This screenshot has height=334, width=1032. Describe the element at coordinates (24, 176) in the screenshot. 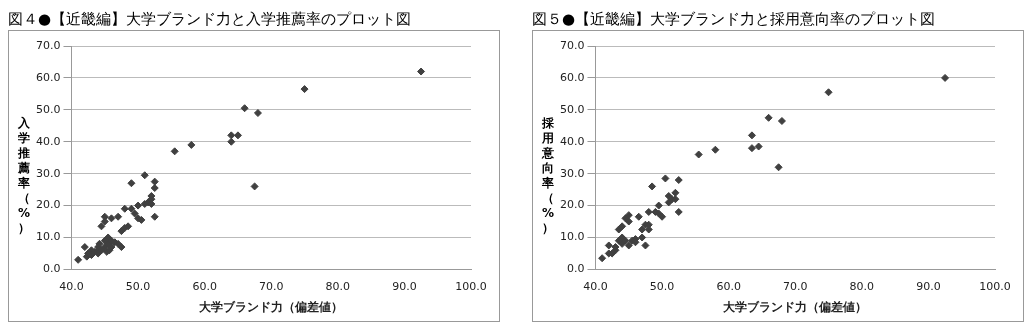

I see `y-axis-title: 入学推薦率（%）` at that location.